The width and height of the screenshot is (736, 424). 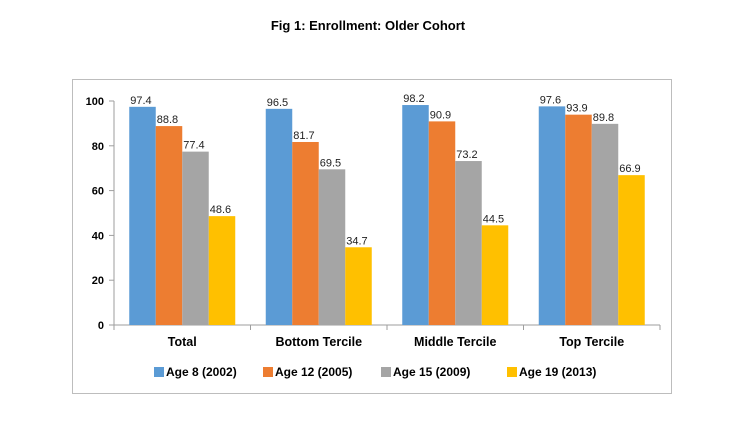 What do you see at coordinates (140, 101) in the screenshot?
I see `data-label: 97.4` at bounding box center [140, 101].